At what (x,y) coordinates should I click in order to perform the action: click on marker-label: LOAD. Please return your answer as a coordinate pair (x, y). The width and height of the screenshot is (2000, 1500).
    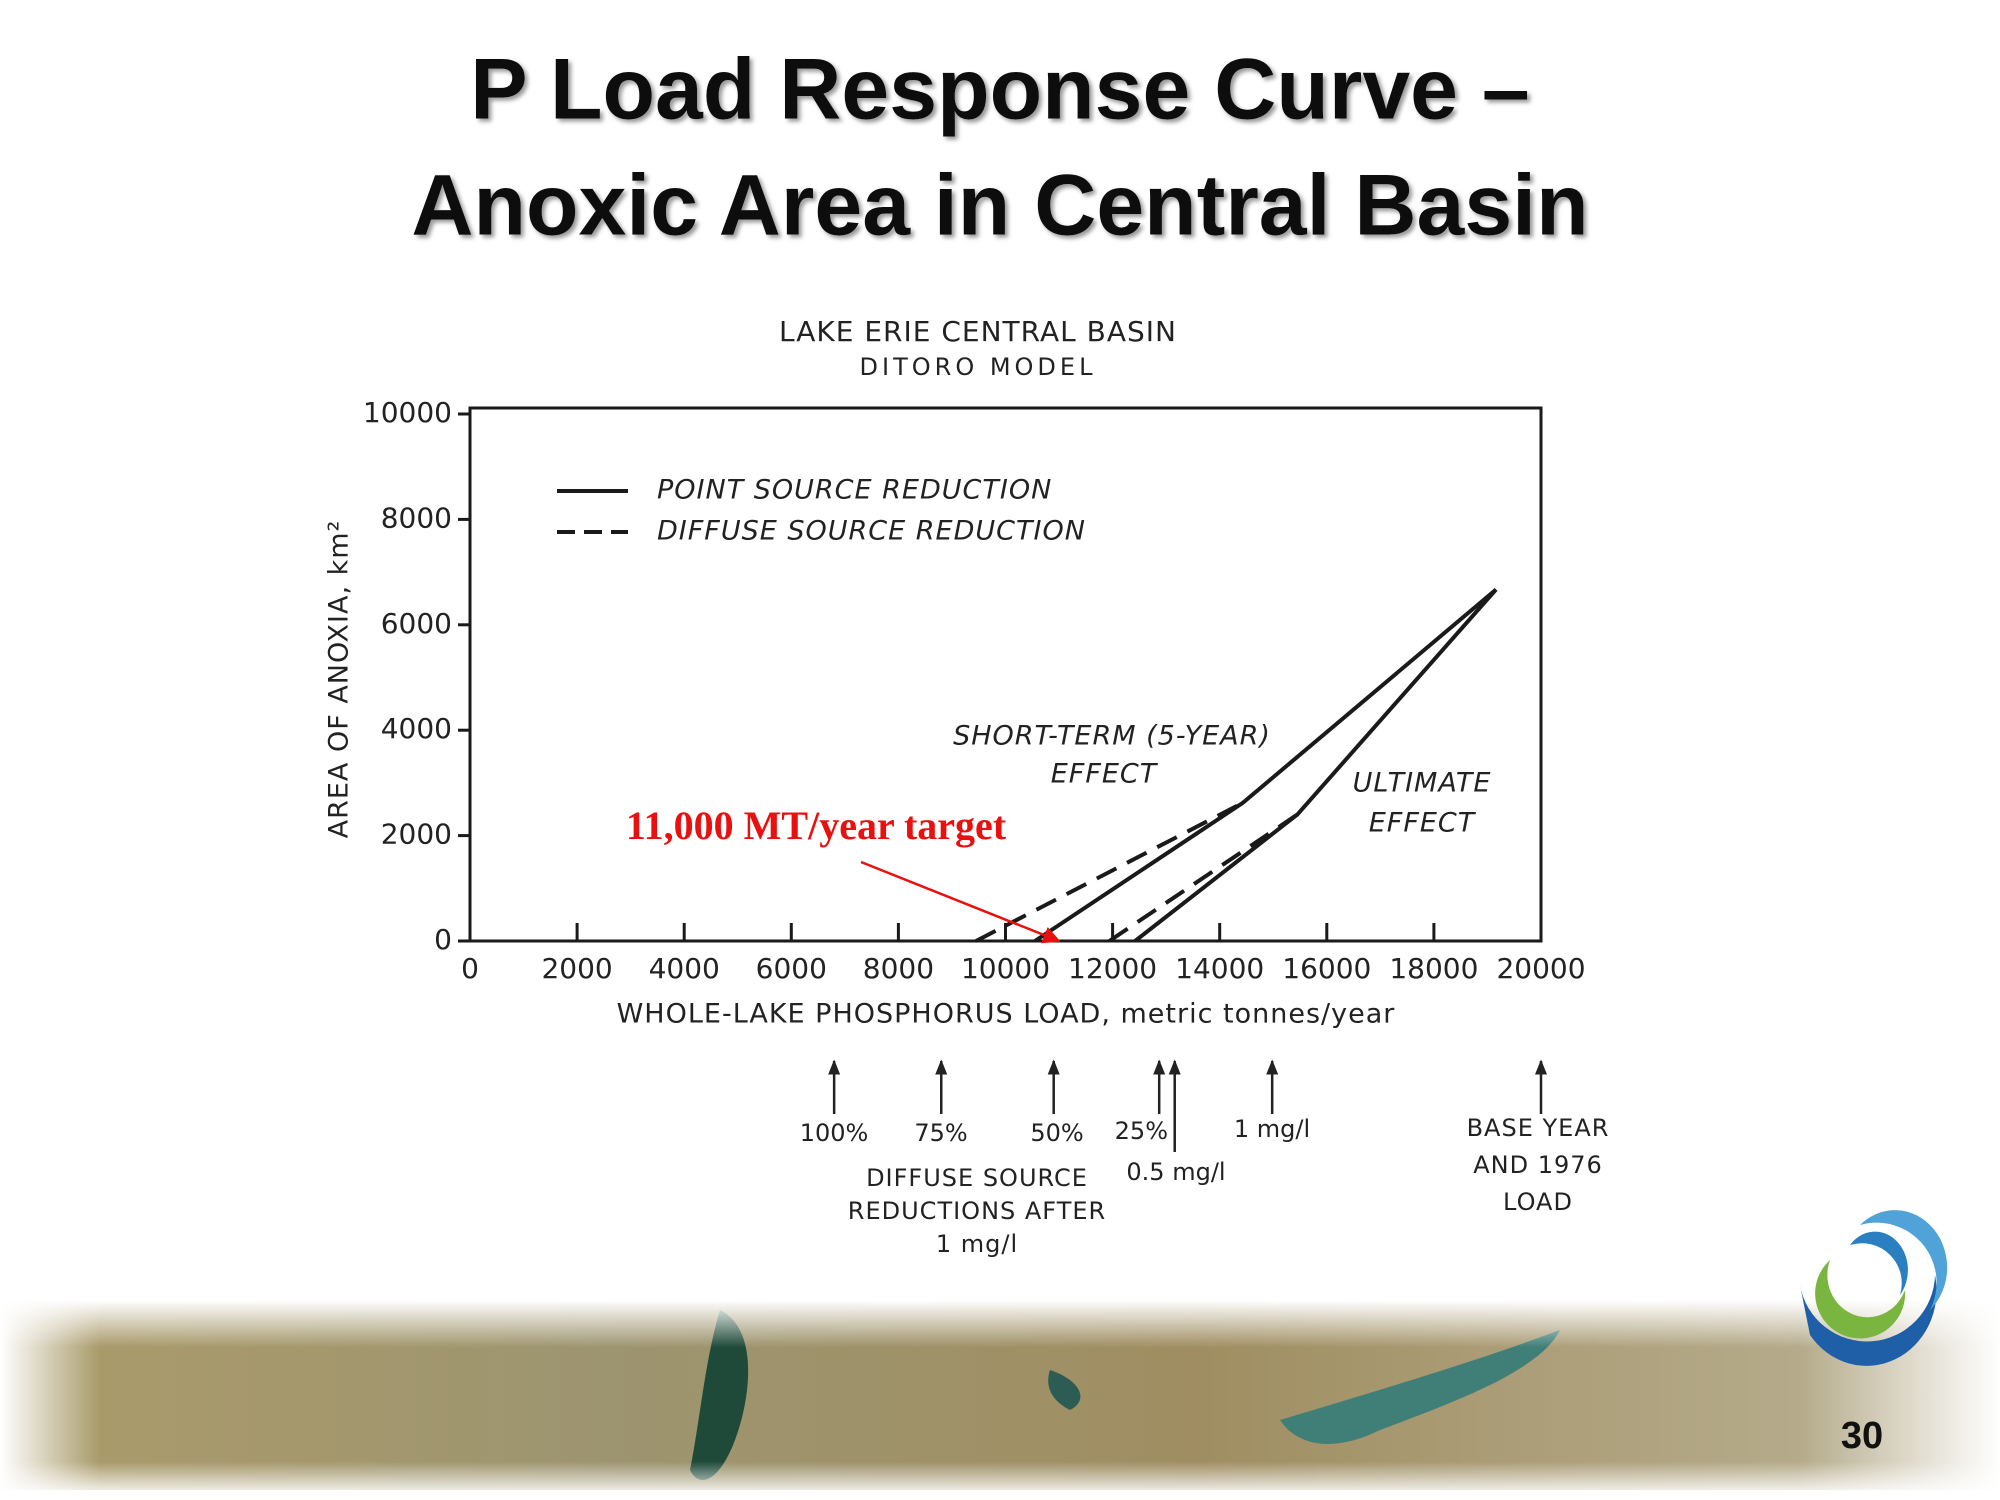
    Looking at the image, I should click on (1538, 1202).